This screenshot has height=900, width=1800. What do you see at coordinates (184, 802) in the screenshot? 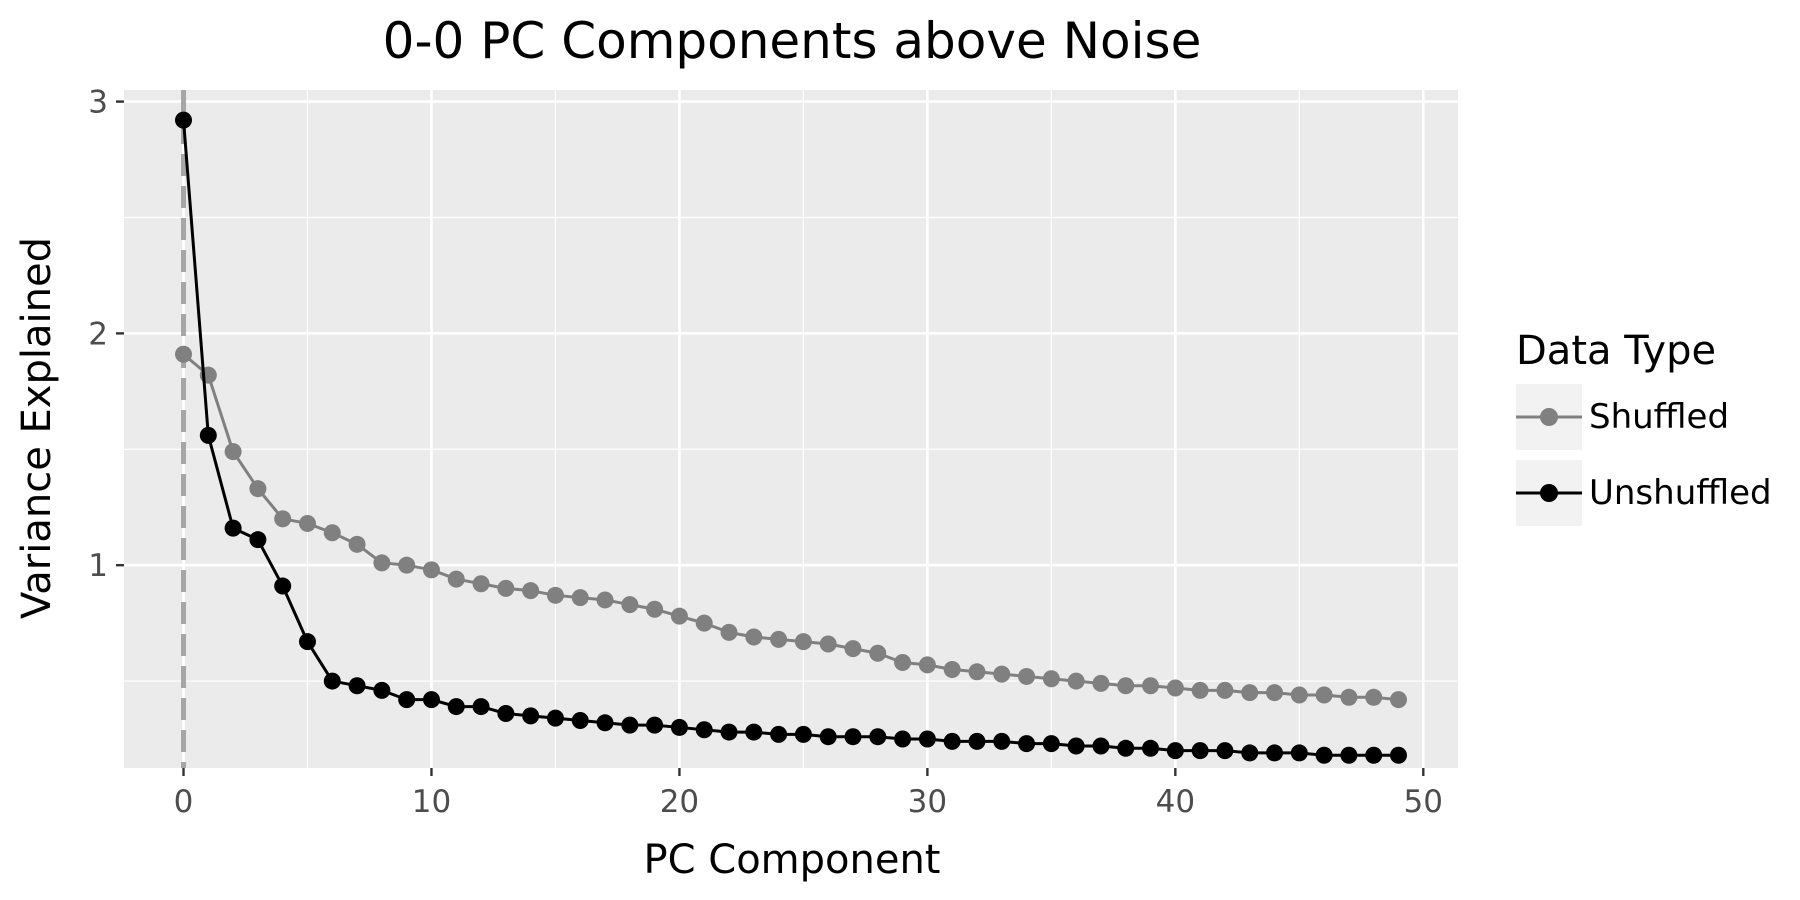
I see `x-tick-label: 0` at bounding box center [184, 802].